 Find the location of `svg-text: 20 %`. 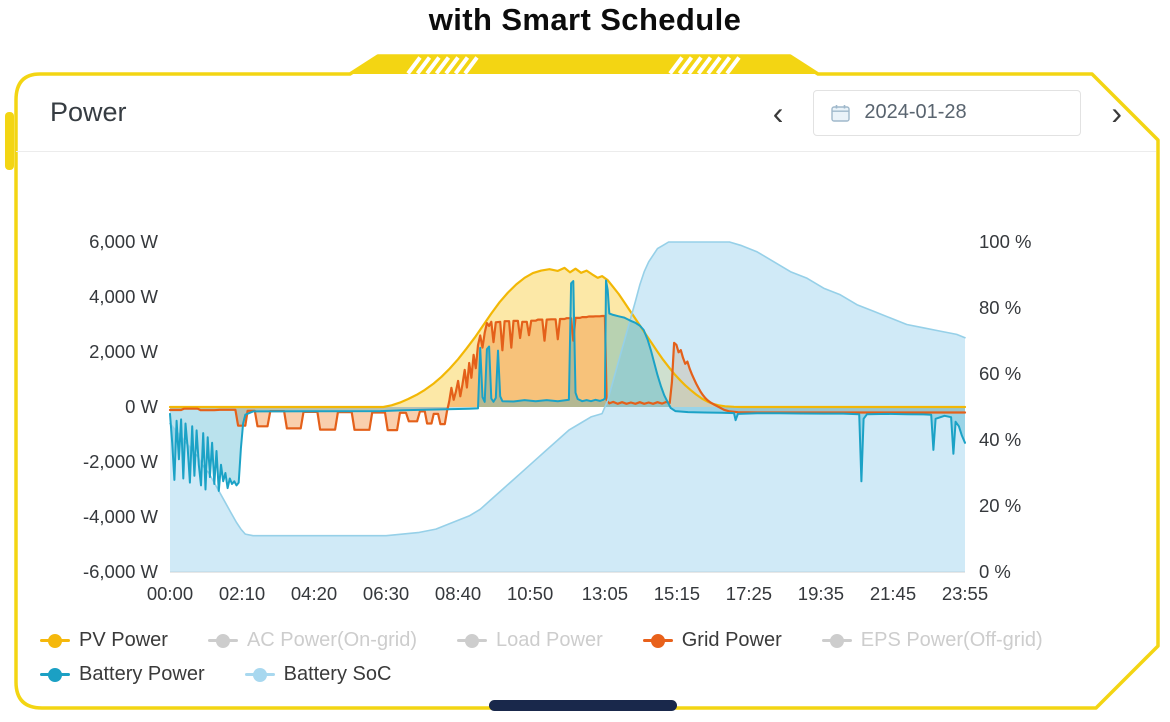

svg-text: 20 % is located at coordinates (1000, 505).